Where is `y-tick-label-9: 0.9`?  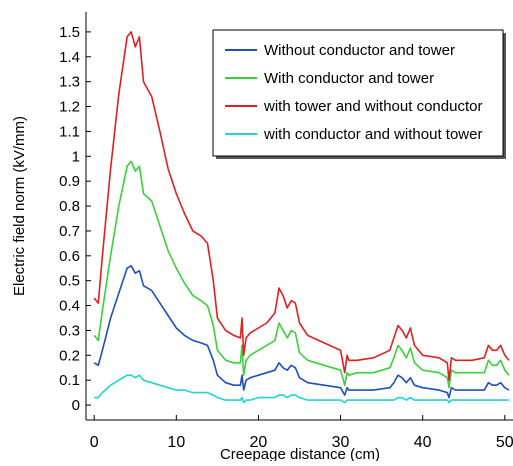
y-tick-label-9: 0.9 is located at coordinates (69, 181).